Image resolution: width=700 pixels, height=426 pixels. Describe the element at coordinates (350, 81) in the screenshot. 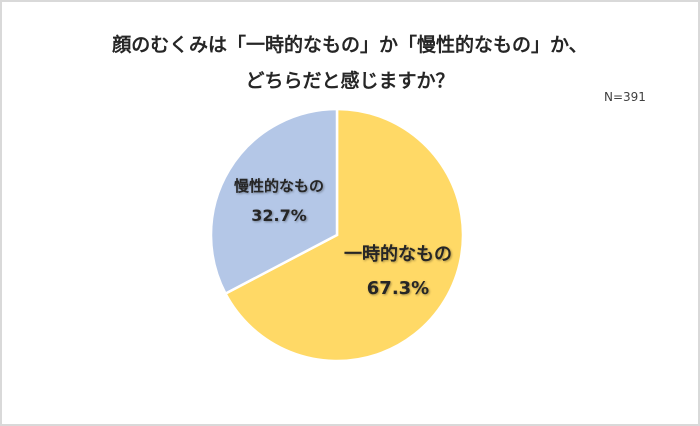

I see `chart-title-line2: どちらだと感じますか？` at that location.